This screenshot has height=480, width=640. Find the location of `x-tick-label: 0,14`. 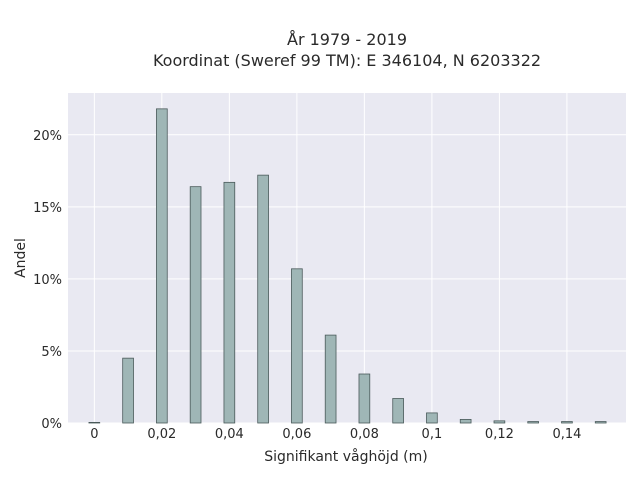

x-tick-label: 0,14 is located at coordinates (566, 434).